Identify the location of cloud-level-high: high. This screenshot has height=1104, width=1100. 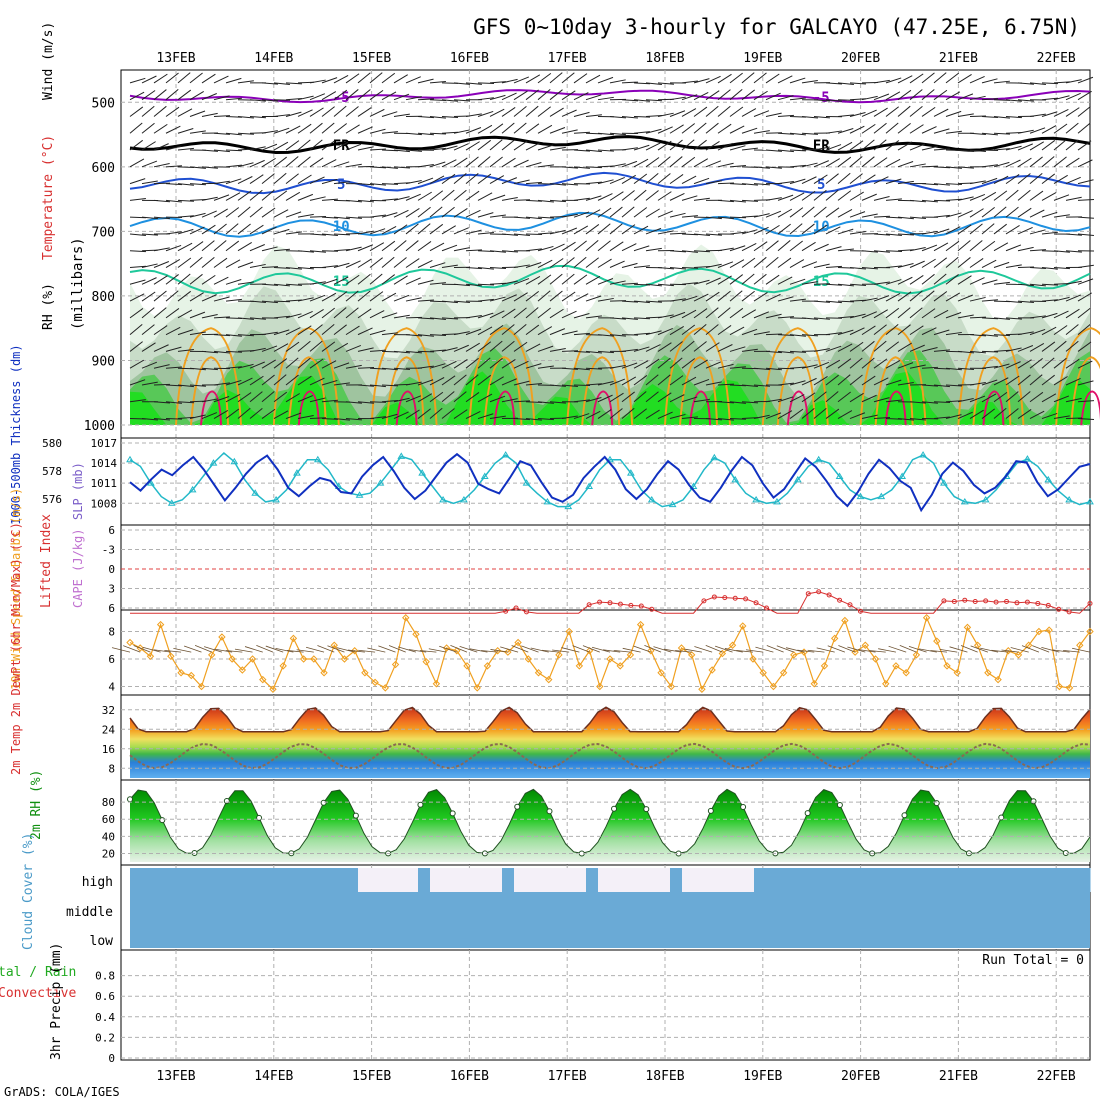
(97, 882).